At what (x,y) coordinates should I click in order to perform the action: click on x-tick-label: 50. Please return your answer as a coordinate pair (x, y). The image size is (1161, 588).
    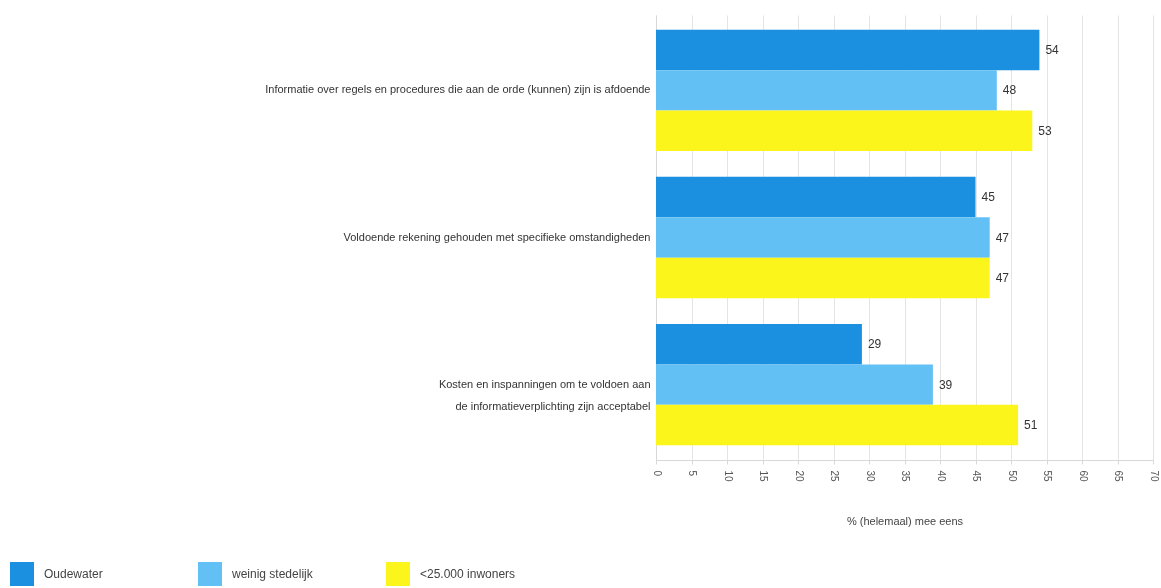
    Looking at the image, I should click on (1012, 476).